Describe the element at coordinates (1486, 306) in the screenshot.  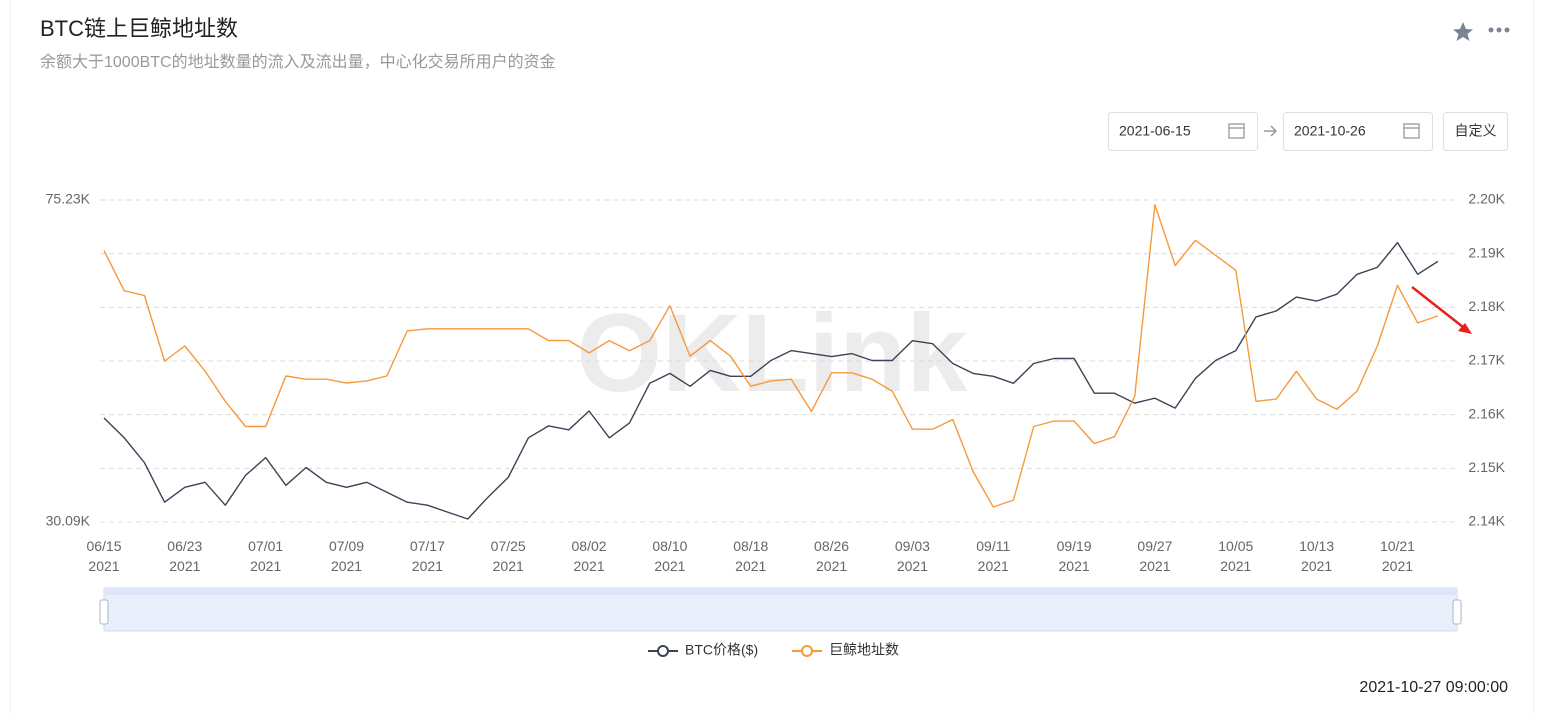
I see `y2-tick-label: 2.18K` at that location.